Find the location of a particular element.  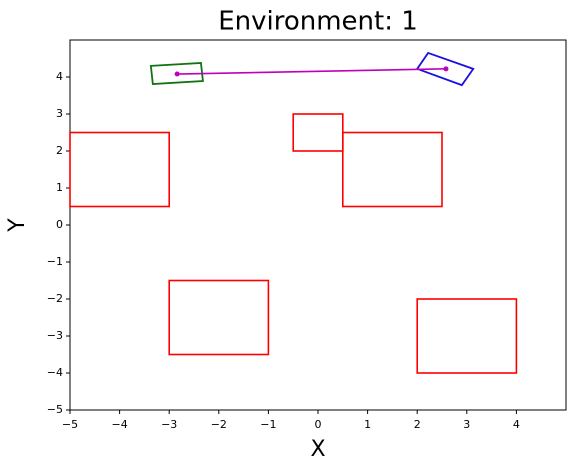

y-tick-label: −2 is located at coordinates (55, 298).